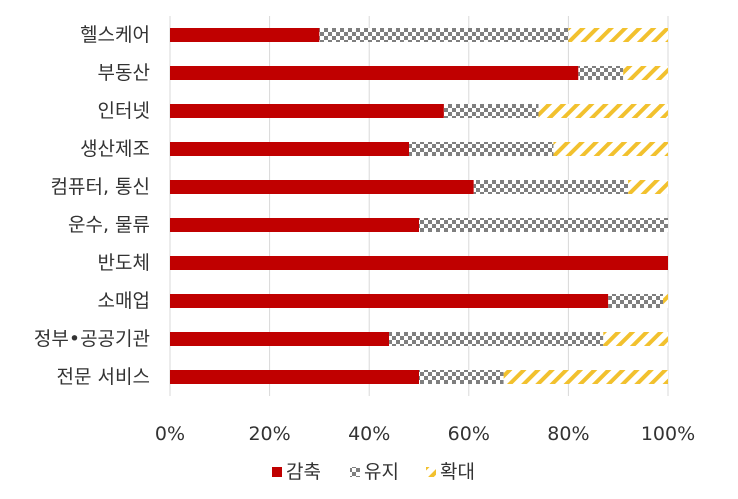 The height and width of the screenshot is (499, 738). What do you see at coordinates (115, 149) in the screenshot?
I see `category-label: 생산제조` at bounding box center [115, 149].